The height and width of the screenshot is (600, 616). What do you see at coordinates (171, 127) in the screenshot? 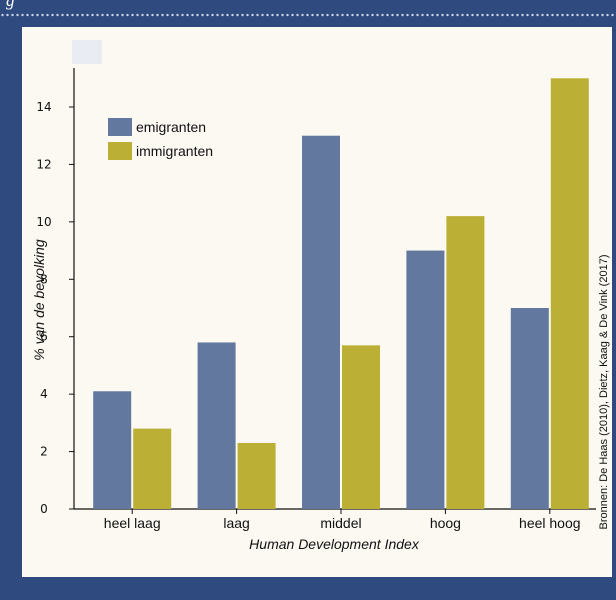
I see `legend-label-emigranten: emigranten` at bounding box center [171, 127].